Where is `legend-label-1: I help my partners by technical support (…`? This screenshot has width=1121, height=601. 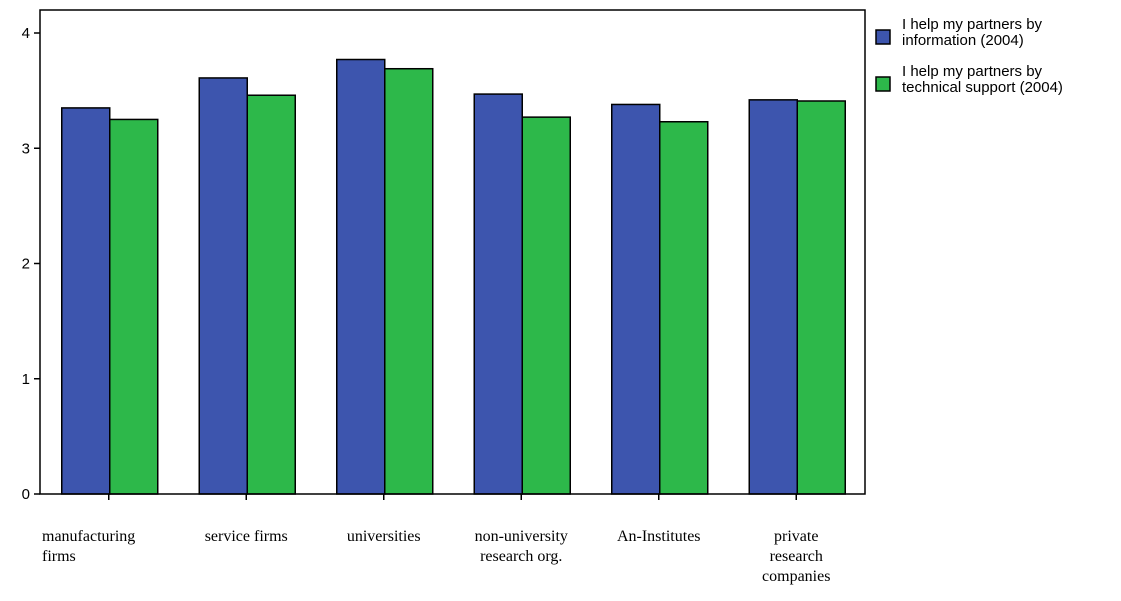 legend-label-1: I help my partners by technical support (… is located at coordinates (982, 79).